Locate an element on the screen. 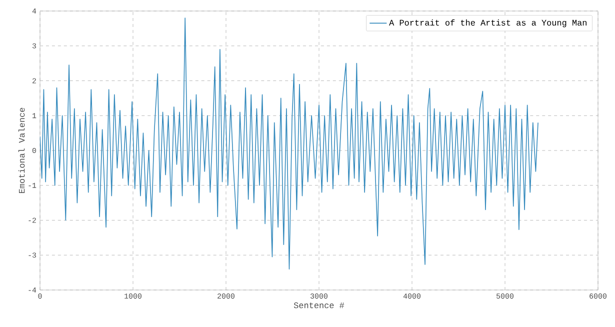 Image resolution: width=615 pixels, height=327 pixels. legend-label: A Portrait of the Artist as a Young Man is located at coordinates (487, 23).